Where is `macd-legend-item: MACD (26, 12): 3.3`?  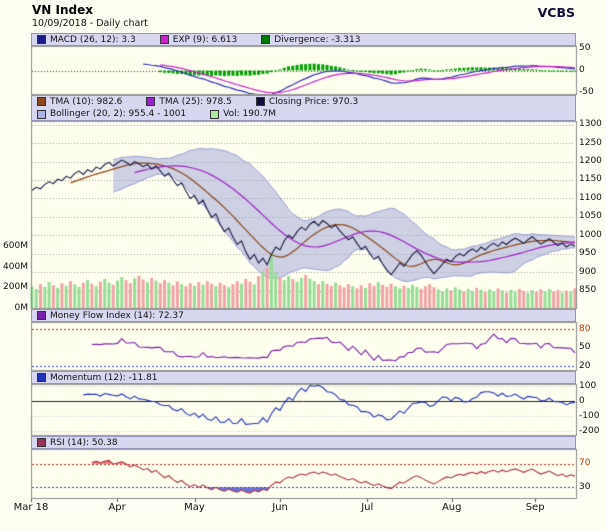 macd-legend-item: MACD (26, 12): 3.3 is located at coordinates (86, 40).